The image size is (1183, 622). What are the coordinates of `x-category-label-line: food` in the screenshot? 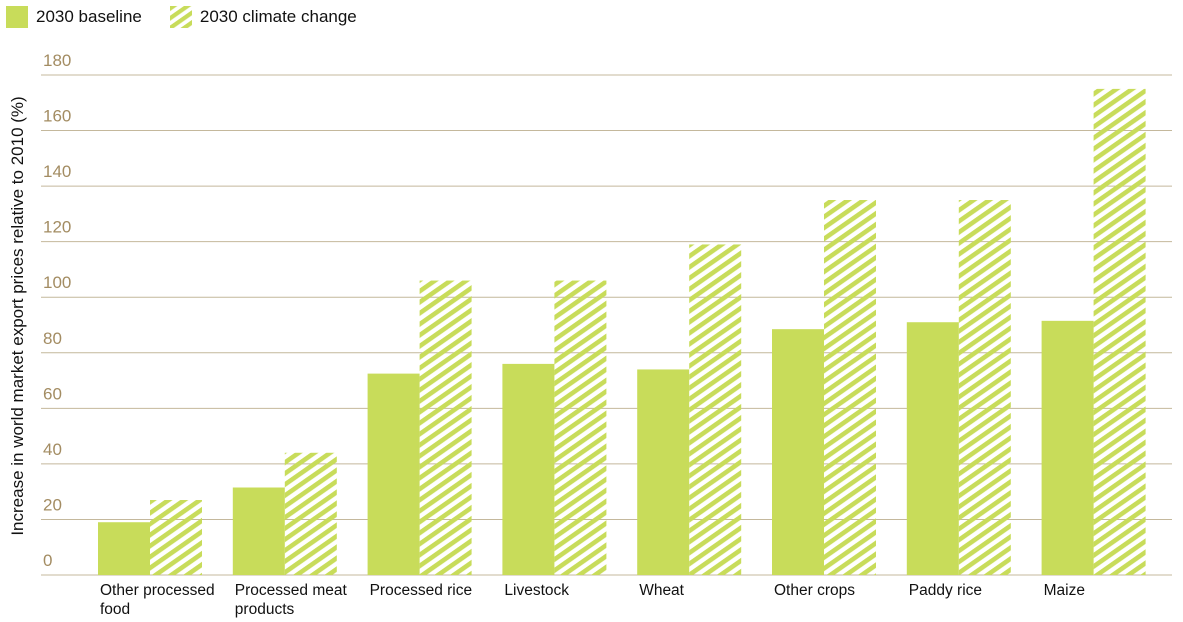 It's located at (115, 609).